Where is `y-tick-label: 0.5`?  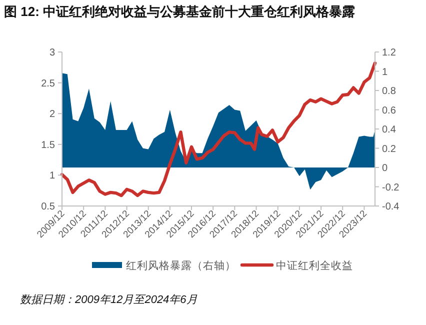
y-tick-label: 0.5 is located at coordinates (48, 207).